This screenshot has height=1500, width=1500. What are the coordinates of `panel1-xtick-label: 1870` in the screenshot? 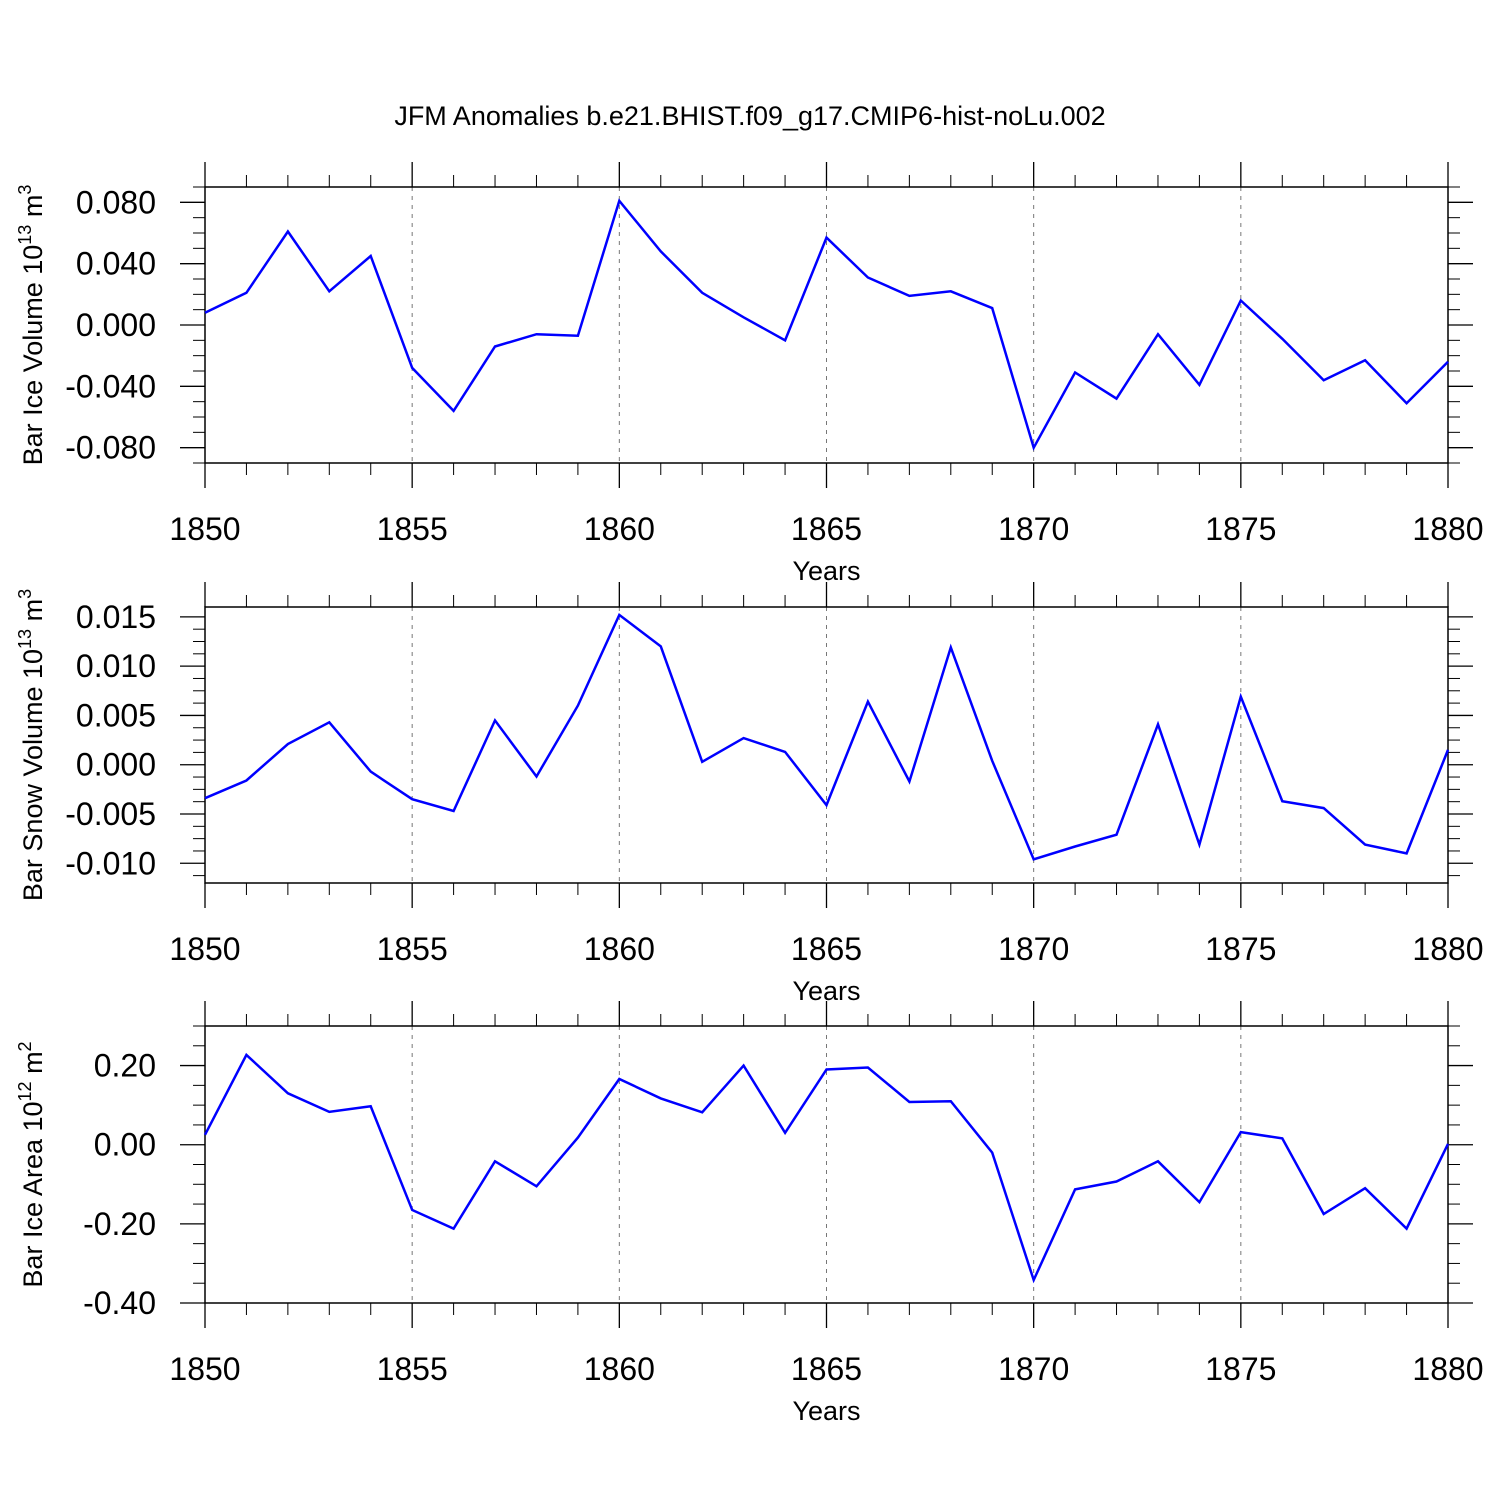 It's located at (1033, 529).